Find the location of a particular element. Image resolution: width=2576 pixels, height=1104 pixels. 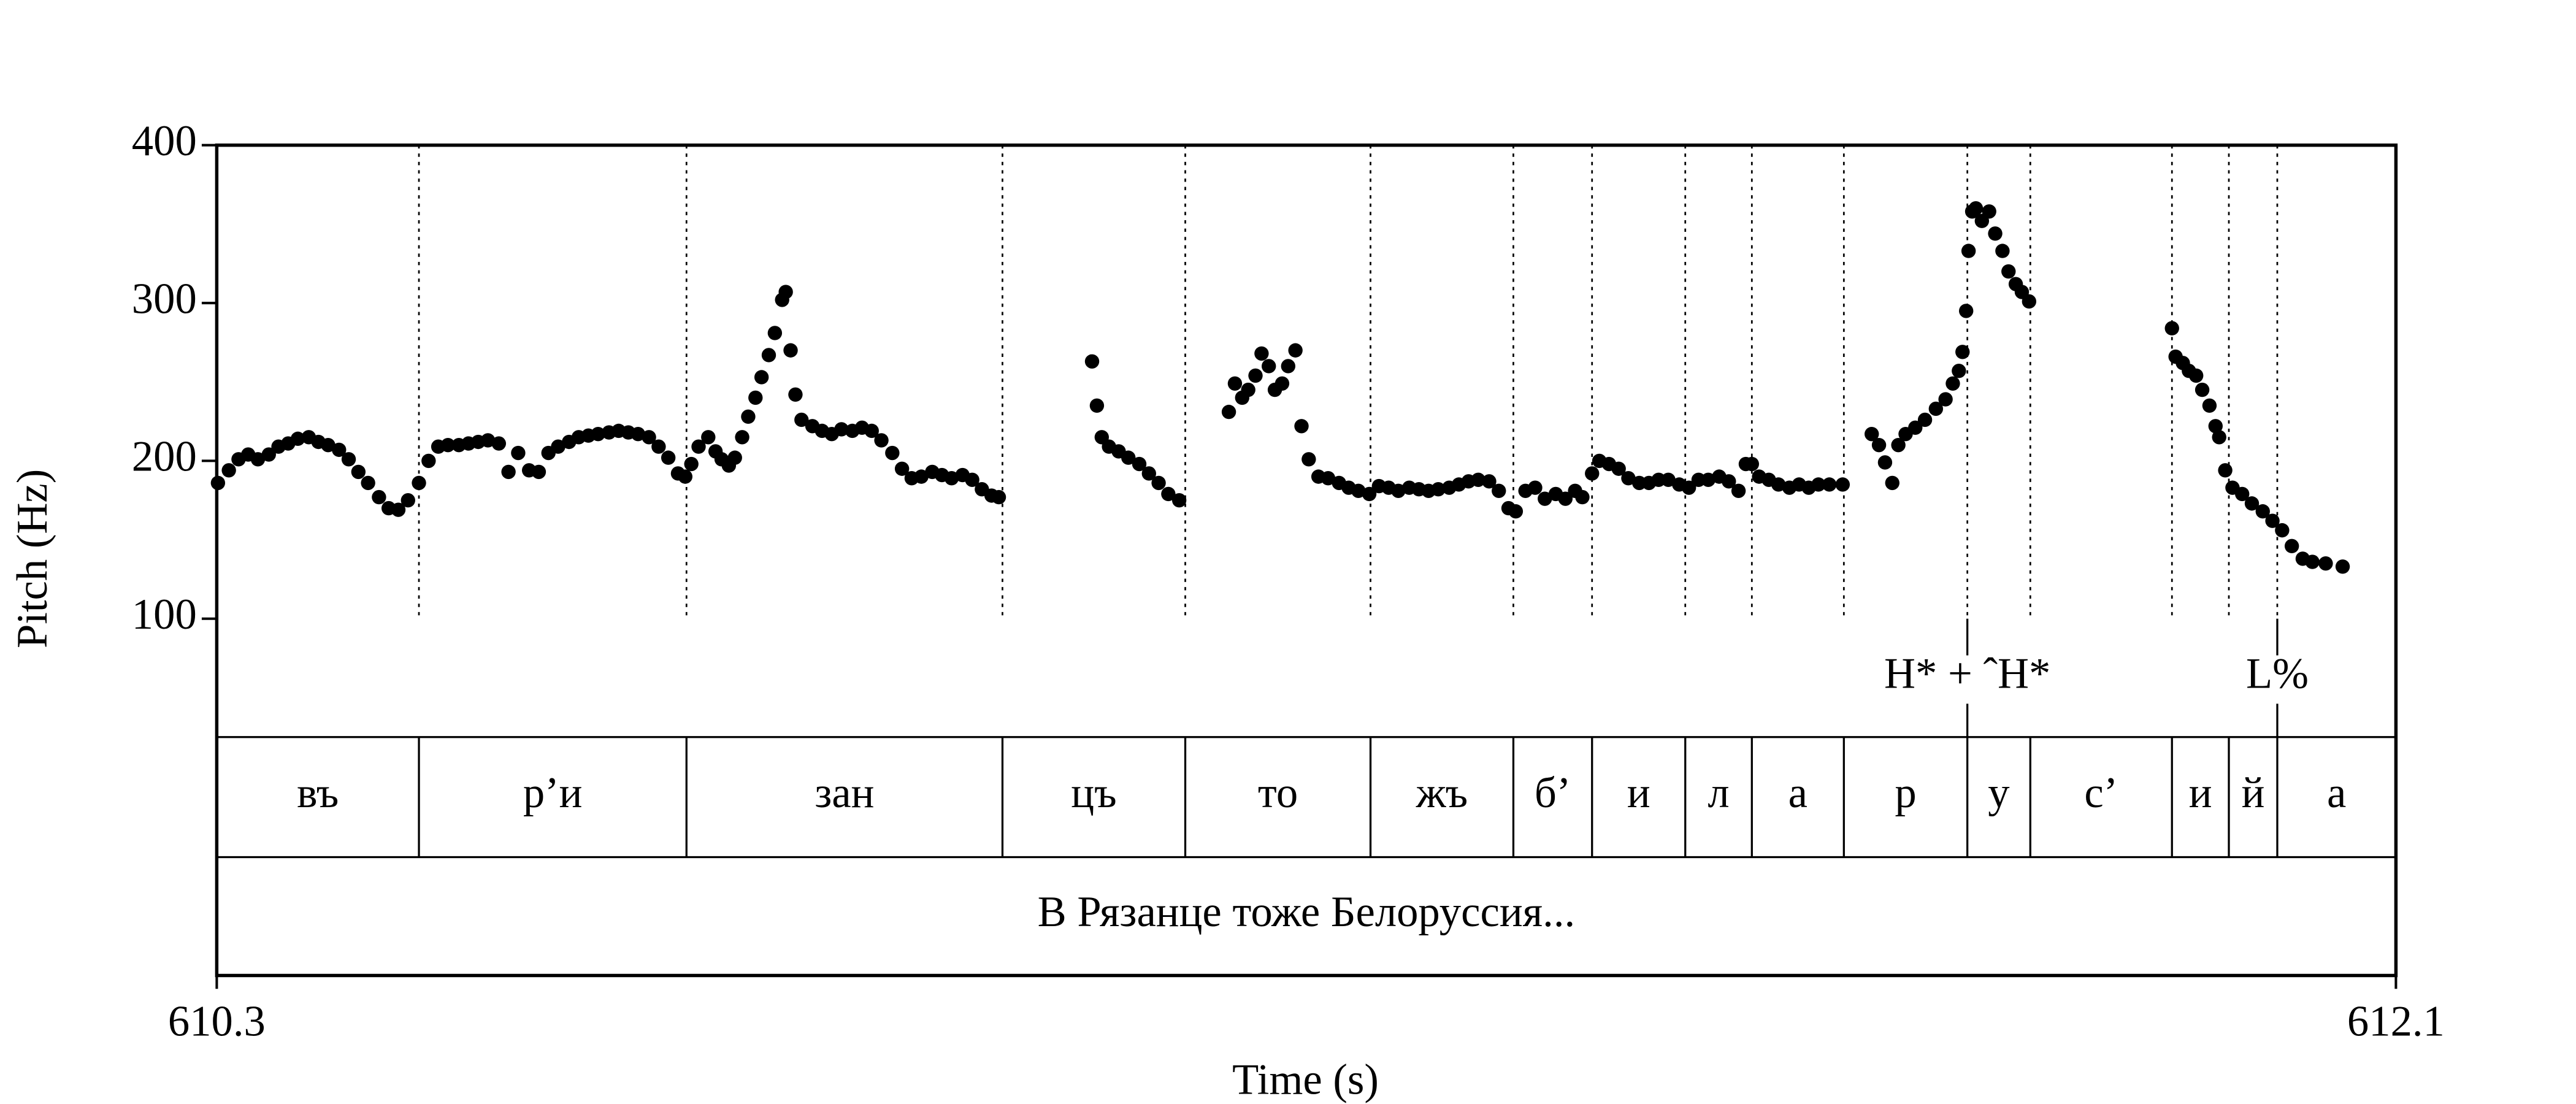

y-tick-label: 200 is located at coordinates (164, 457).